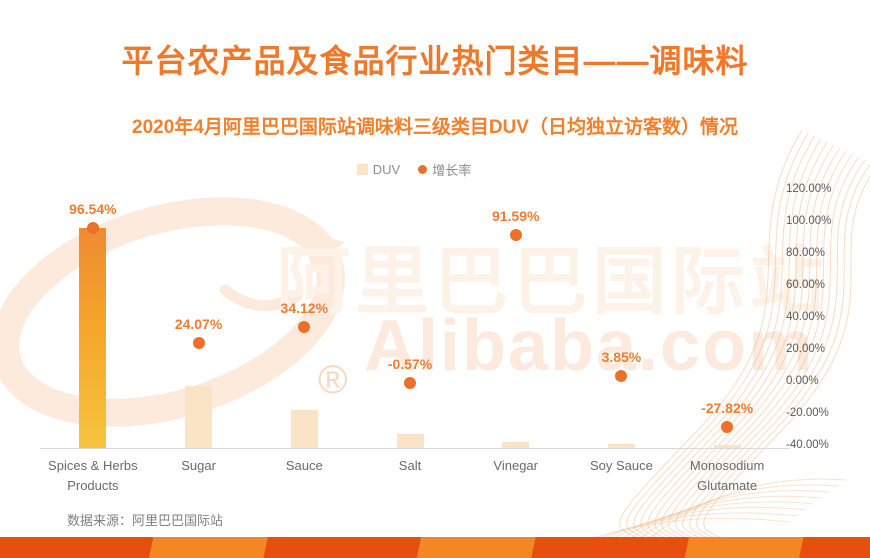 The width and height of the screenshot is (870, 558). Describe the element at coordinates (386, 169) in the screenshot. I see `legend-label-duv: DUV` at that location.